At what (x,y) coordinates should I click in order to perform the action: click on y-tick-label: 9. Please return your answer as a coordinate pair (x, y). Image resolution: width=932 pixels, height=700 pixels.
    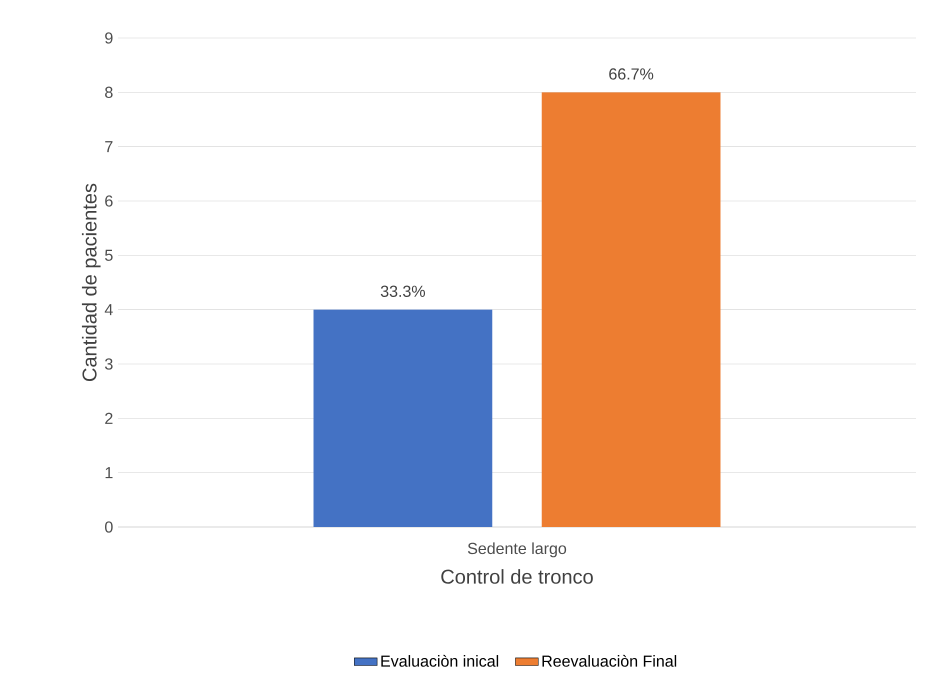
    Looking at the image, I should click on (109, 38).